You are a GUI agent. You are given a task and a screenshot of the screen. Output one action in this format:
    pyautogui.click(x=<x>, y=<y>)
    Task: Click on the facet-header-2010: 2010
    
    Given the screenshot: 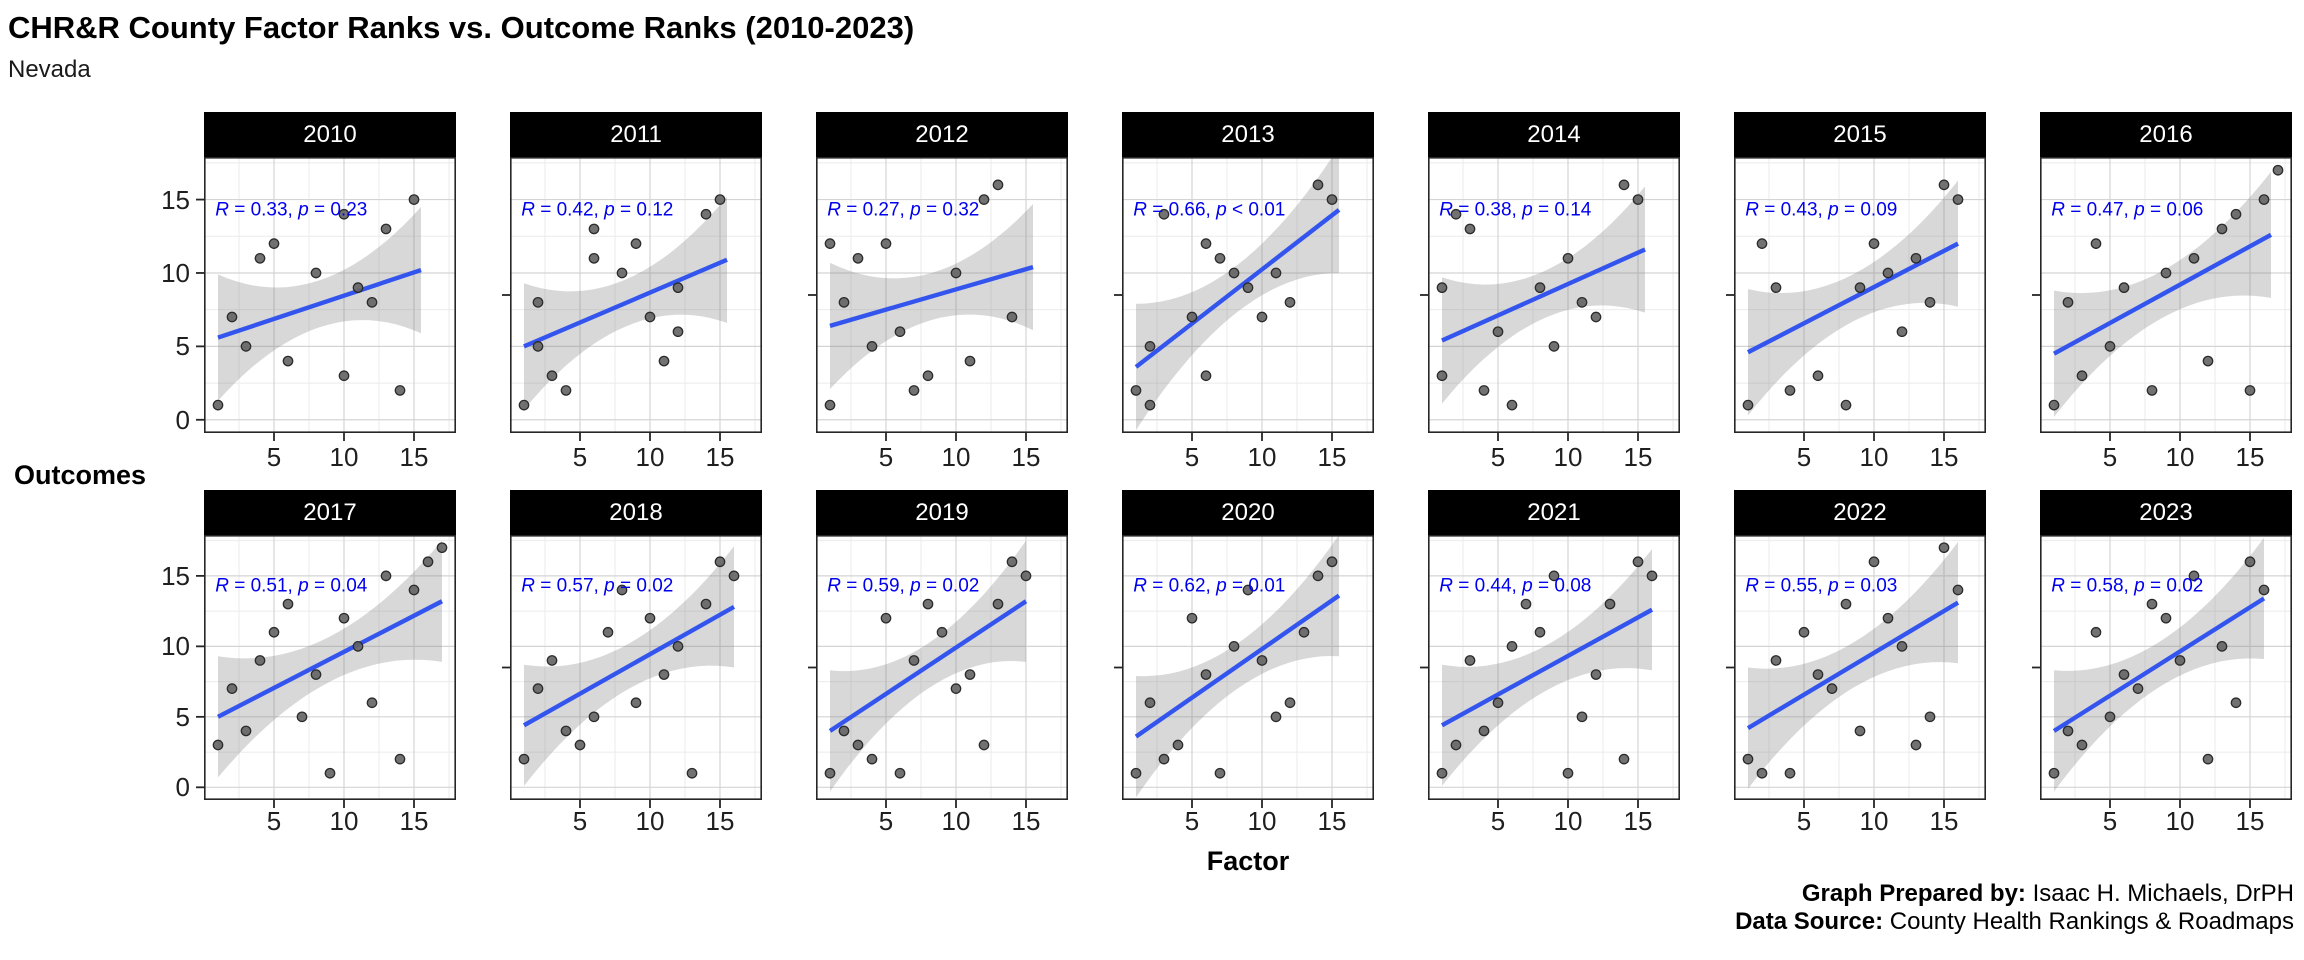 What is the action you would take?
    pyautogui.click(x=330, y=134)
    